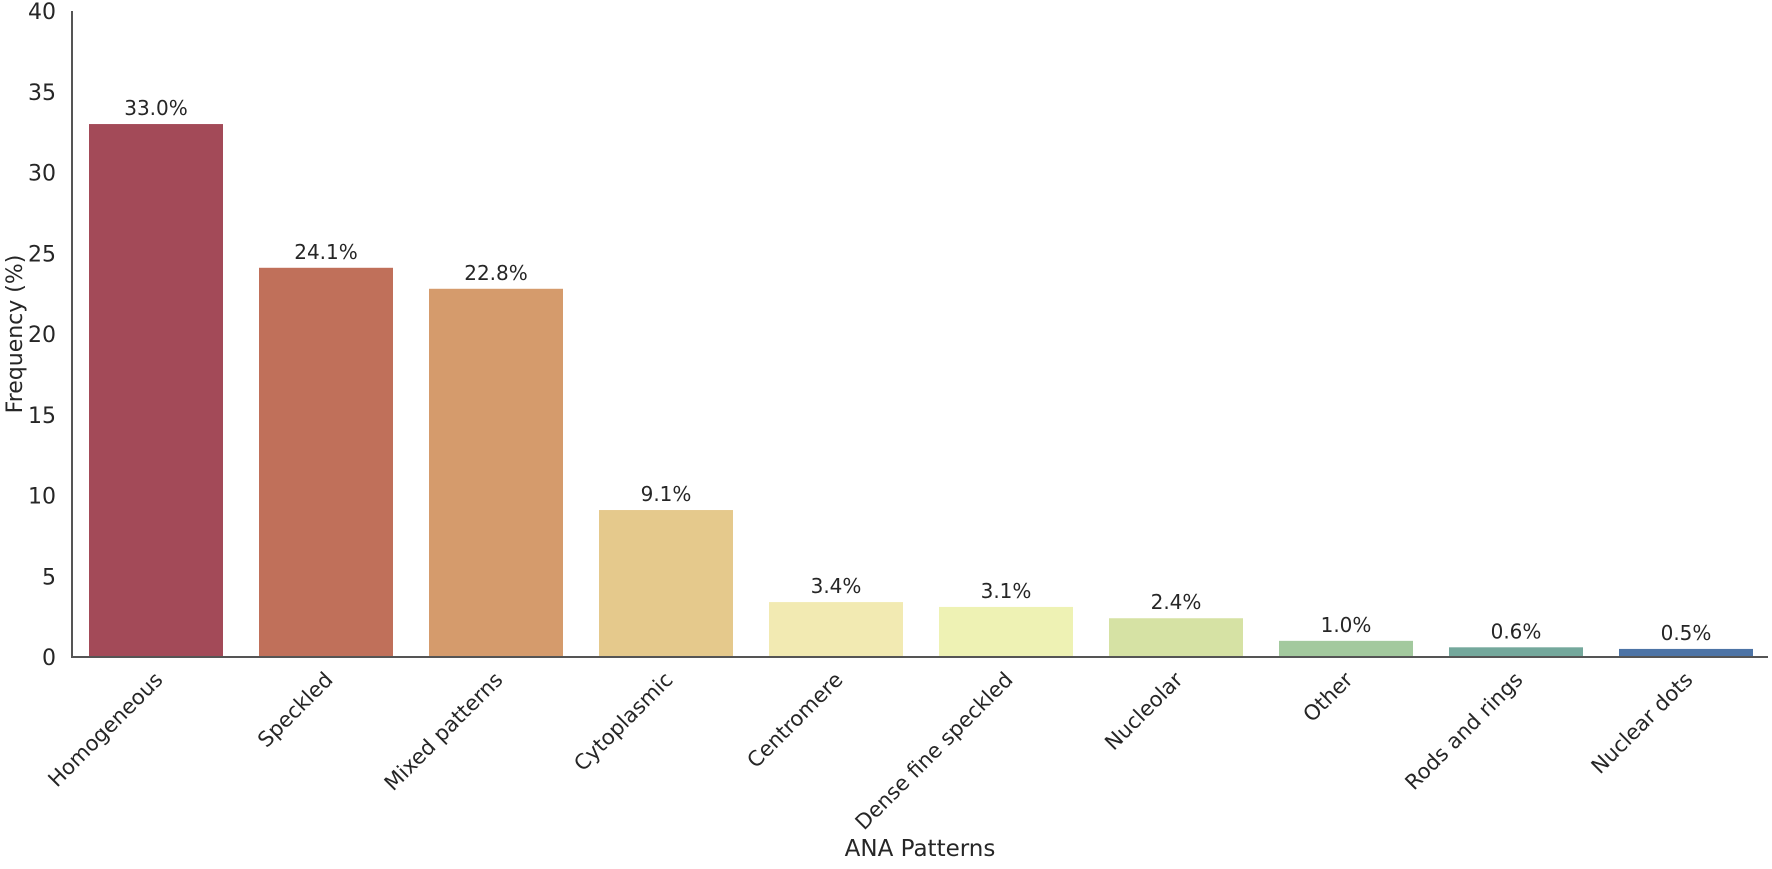 The height and width of the screenshot is (869, 1772). I want to click on x-tick-label: Mixed patterns, so click(444, 732).